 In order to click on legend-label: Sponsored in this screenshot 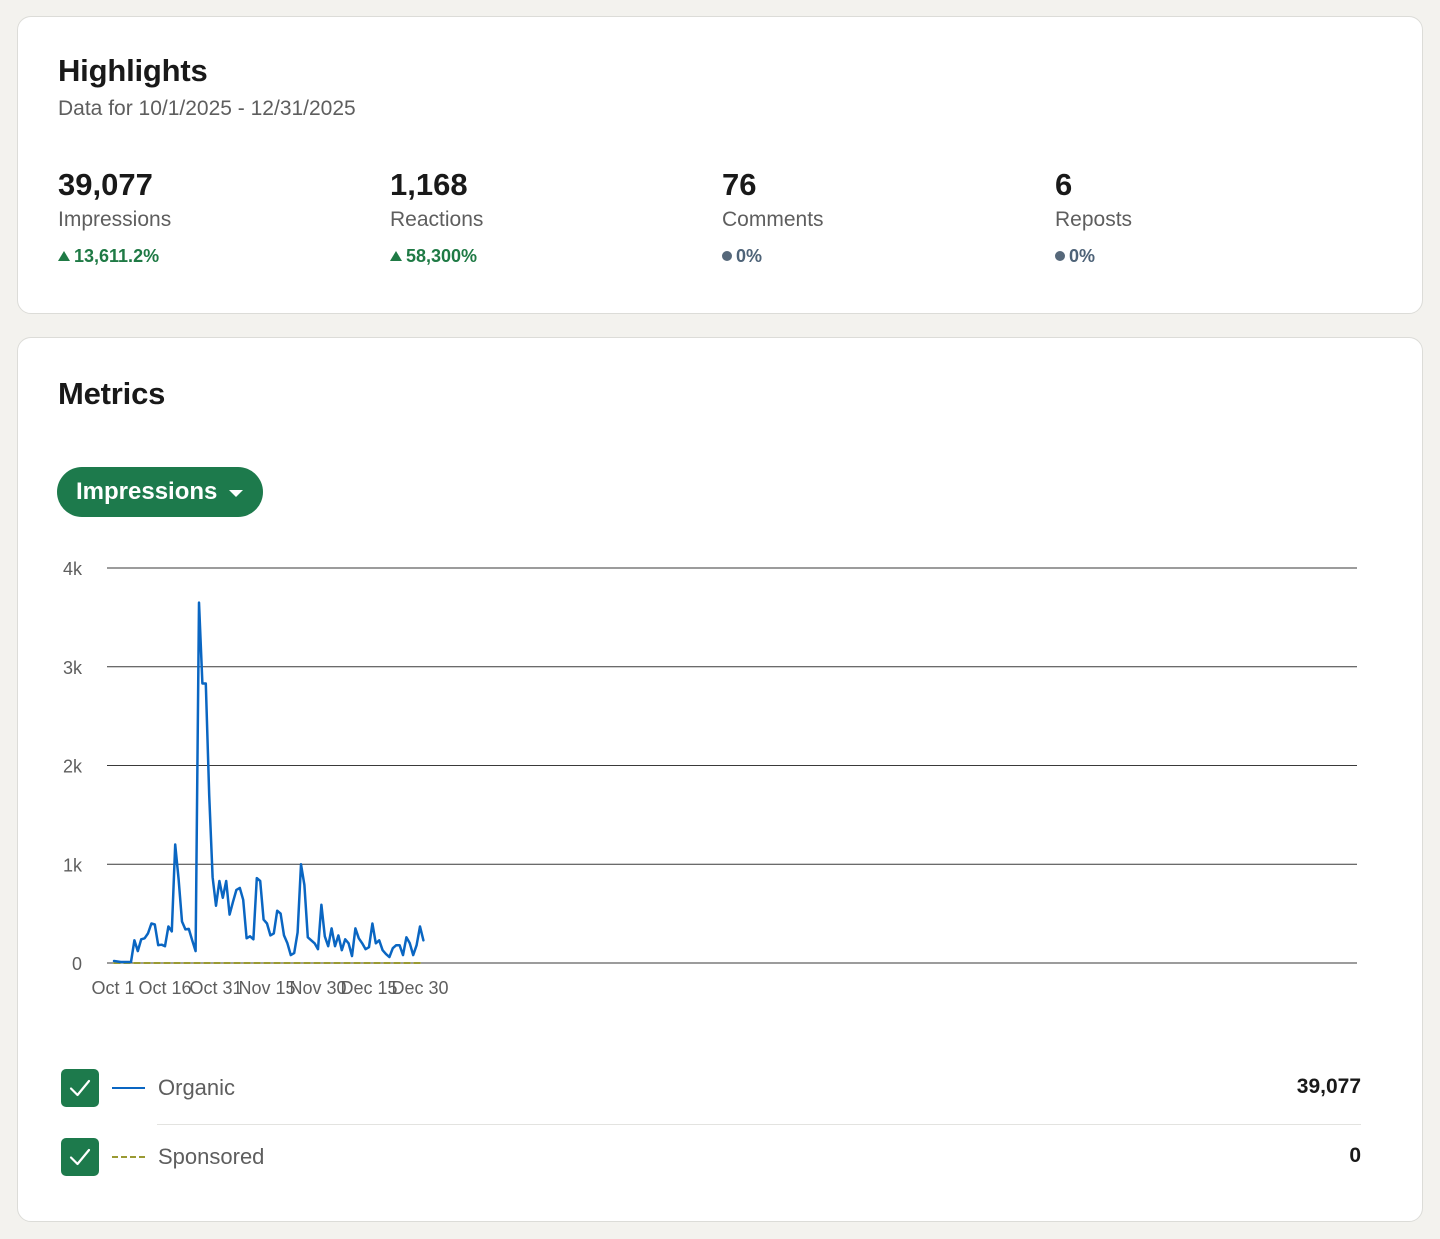, I will do `click(211, 1156)`.